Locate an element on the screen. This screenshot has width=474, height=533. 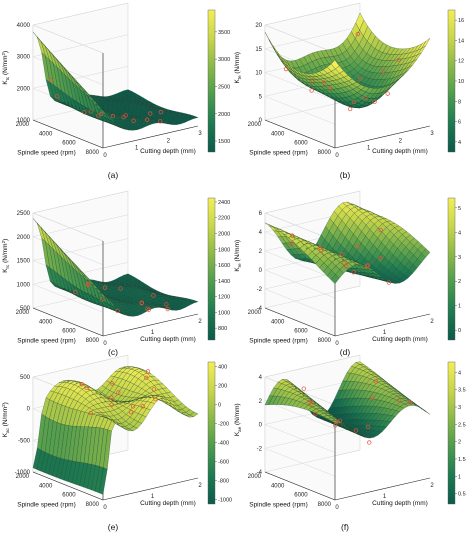
colorbar-tick-label: 1200 is located at coordinates (224, 298).